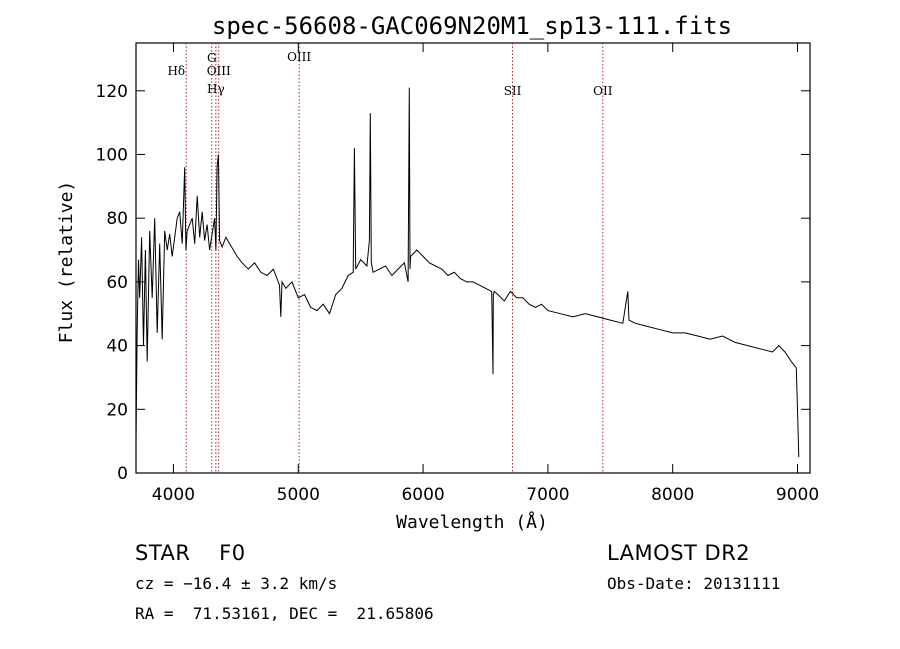  I want to click on spectral-line-label: SII, so click(513, 91).